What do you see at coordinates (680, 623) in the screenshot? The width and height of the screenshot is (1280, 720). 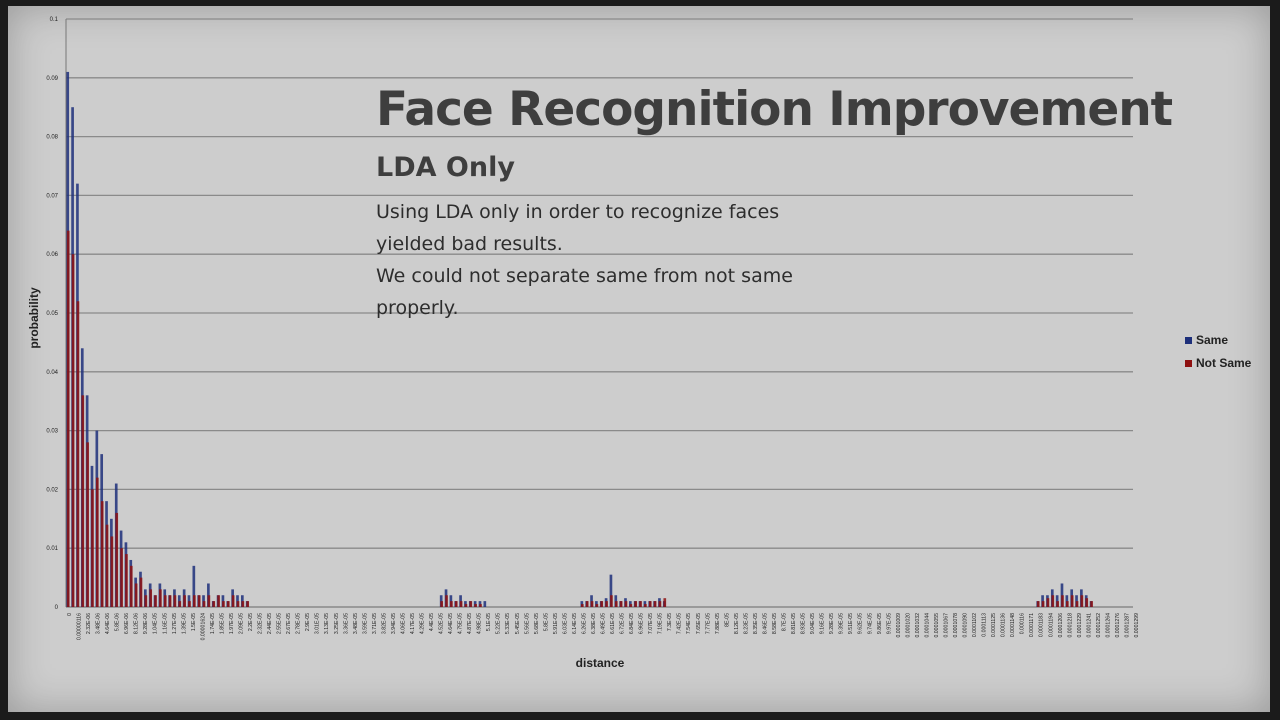 I see `x-tick-label: 7.42E-05` at bounding box center [680, 623].